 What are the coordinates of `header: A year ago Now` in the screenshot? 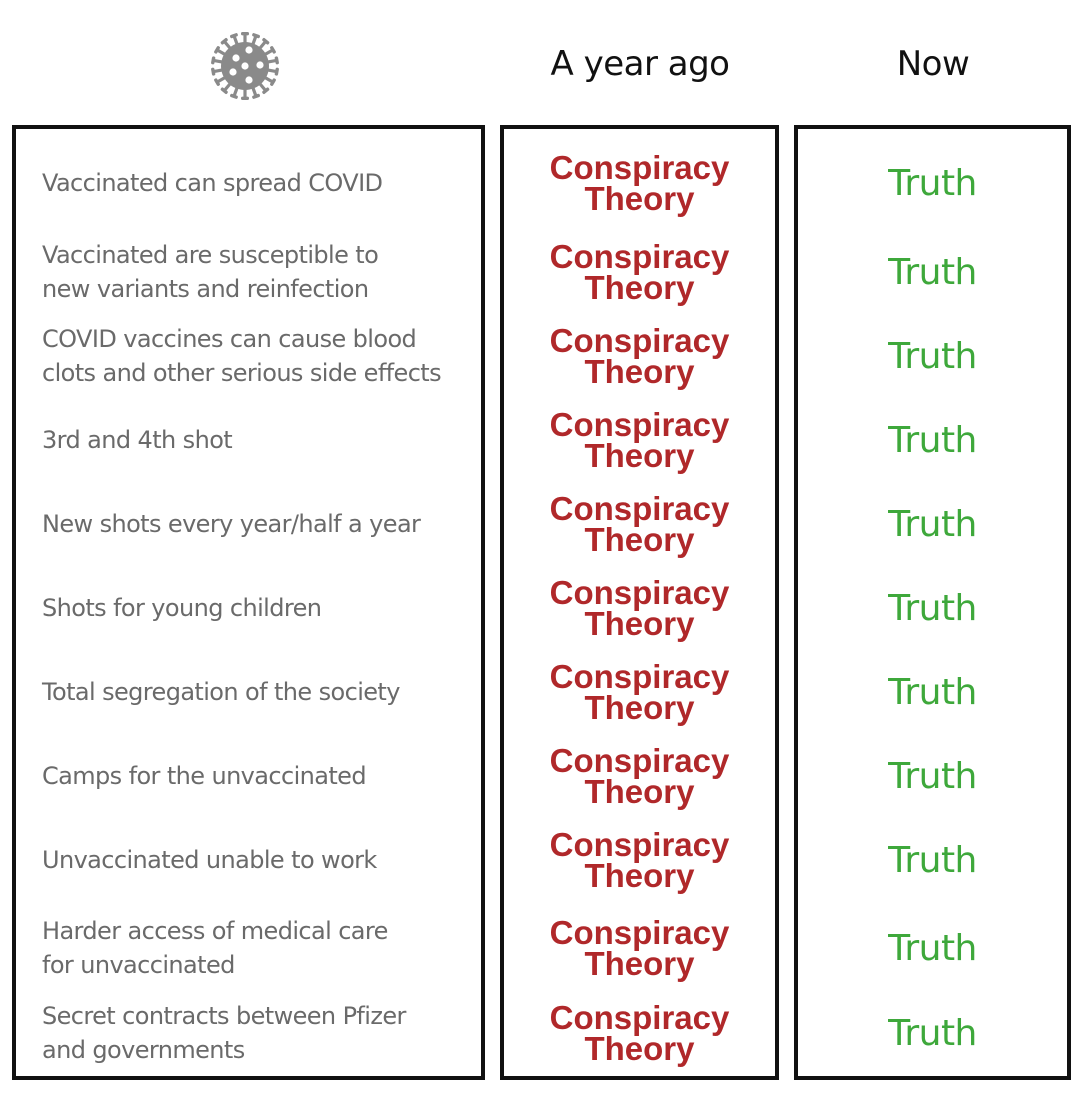 It's located at (540, 62).